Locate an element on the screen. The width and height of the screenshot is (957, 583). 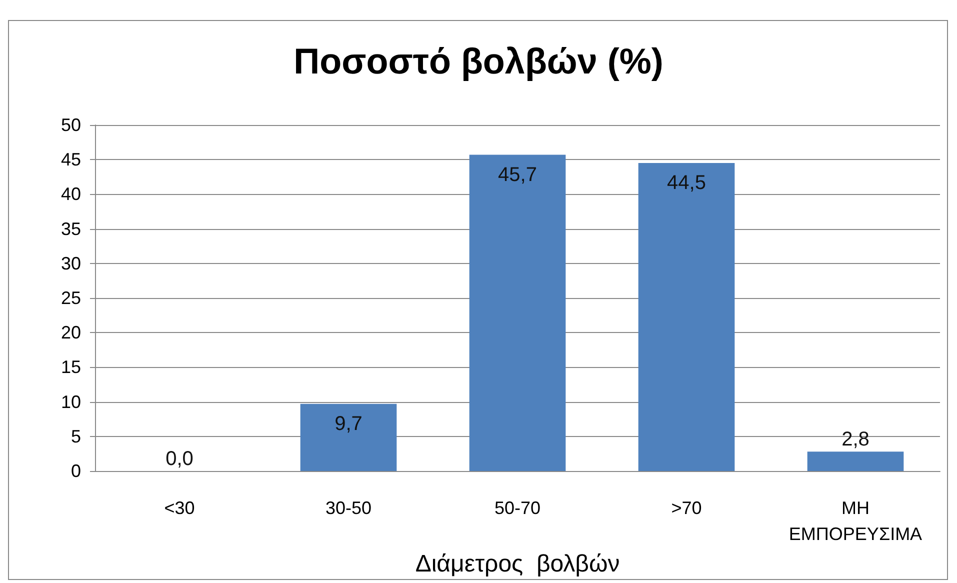
y-tick-label: 30 is located at coordinates (70, 263).